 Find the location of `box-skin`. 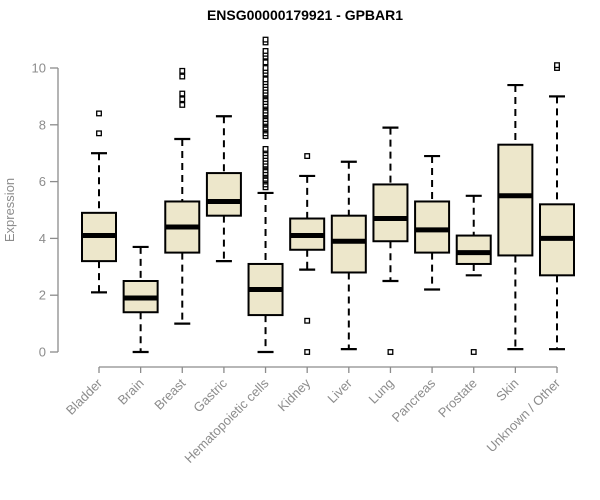

box-skin is located at coordinates (515, 217).